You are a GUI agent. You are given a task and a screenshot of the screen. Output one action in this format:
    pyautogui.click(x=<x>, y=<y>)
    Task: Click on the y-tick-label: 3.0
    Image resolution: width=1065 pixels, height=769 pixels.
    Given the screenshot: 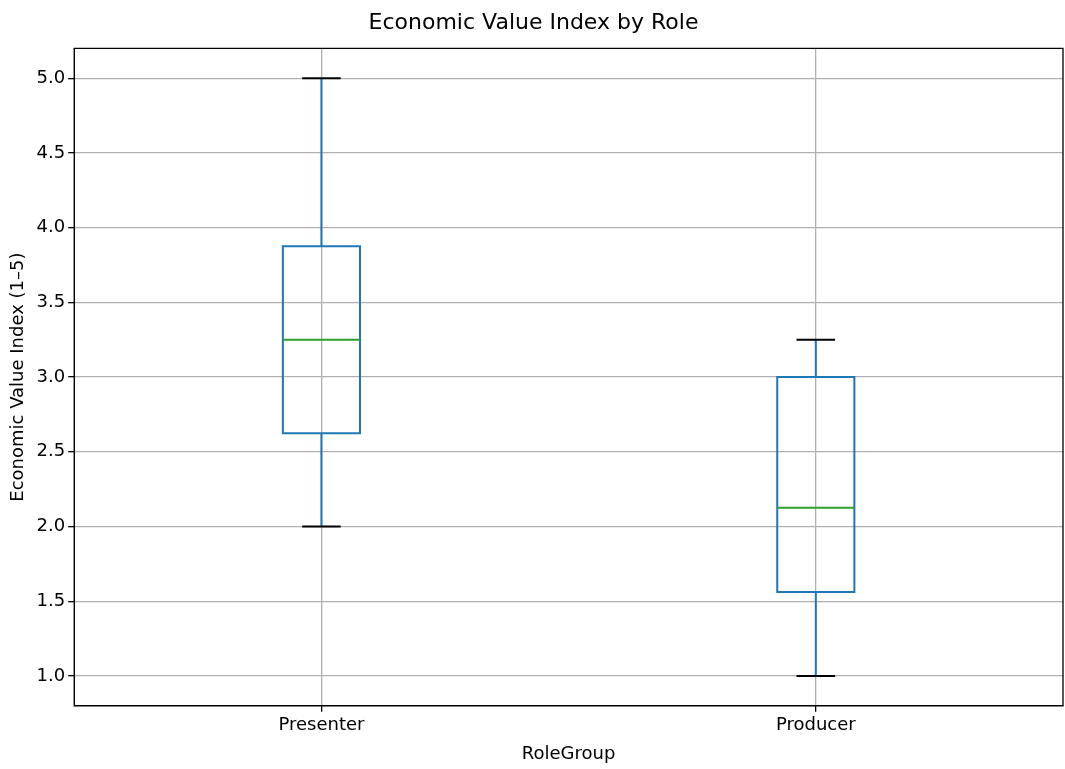 What is the action you would take?
    pyautogui.click(x=51, y=375)
    